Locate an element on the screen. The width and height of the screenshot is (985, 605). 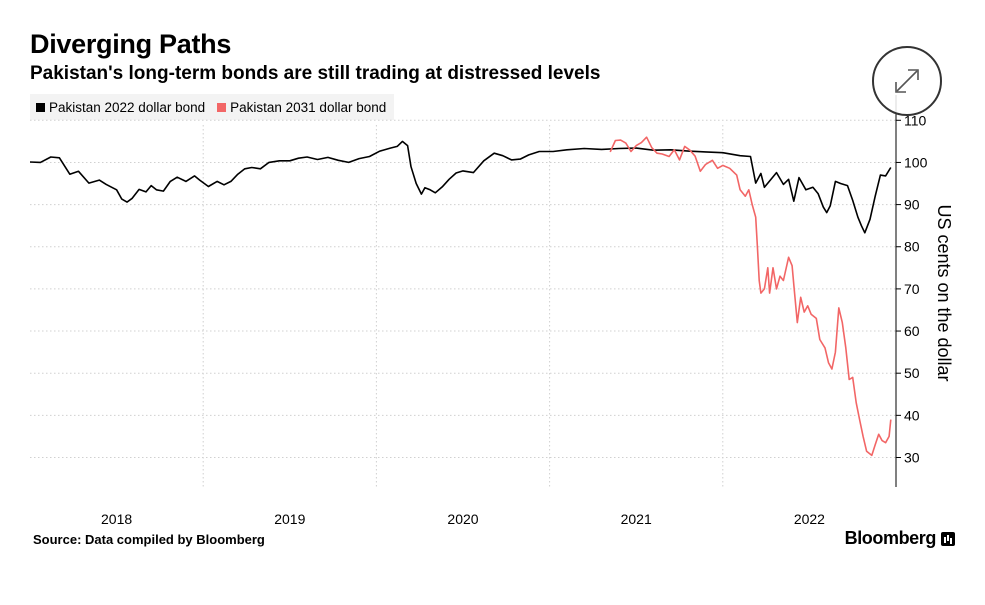
y-tick-label: 80 is located at coordinates (912, 247).